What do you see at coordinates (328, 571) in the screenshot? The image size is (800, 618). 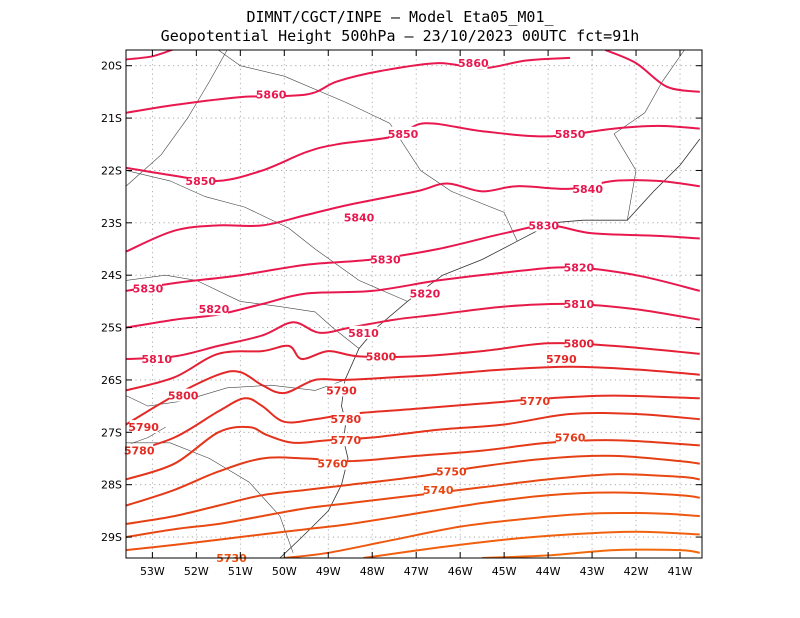 I see `lon-label: 49W` at bounding box center [328, 571].